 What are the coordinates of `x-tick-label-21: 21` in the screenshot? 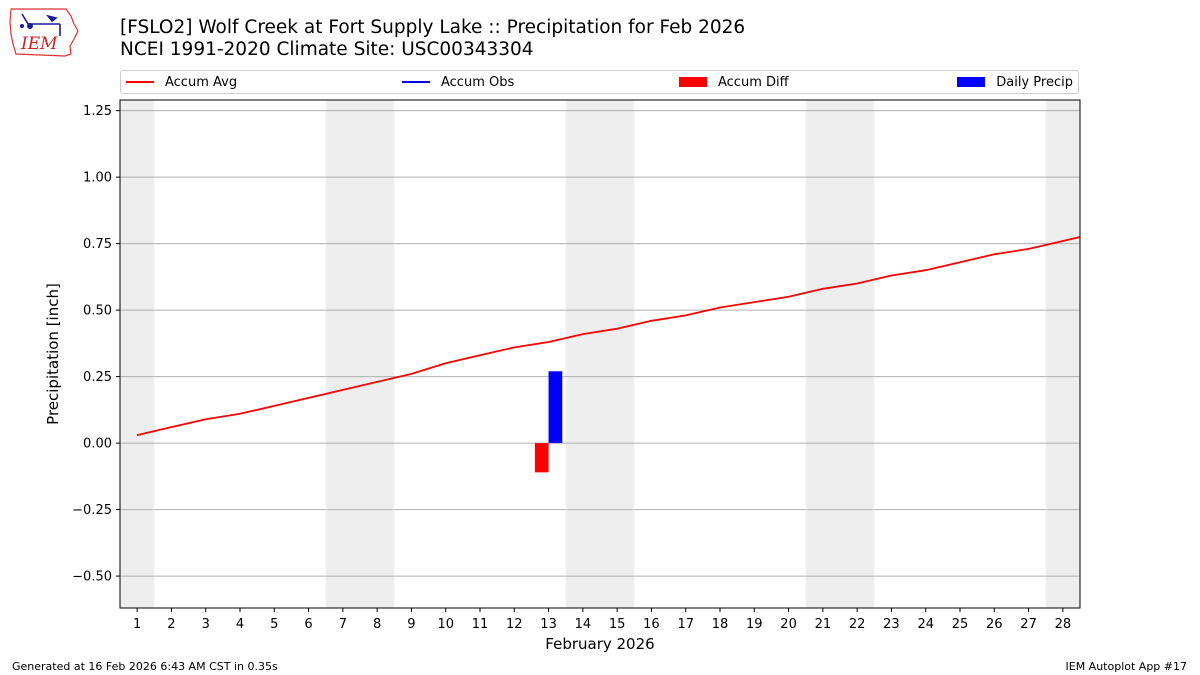 It's located at (823, 624).